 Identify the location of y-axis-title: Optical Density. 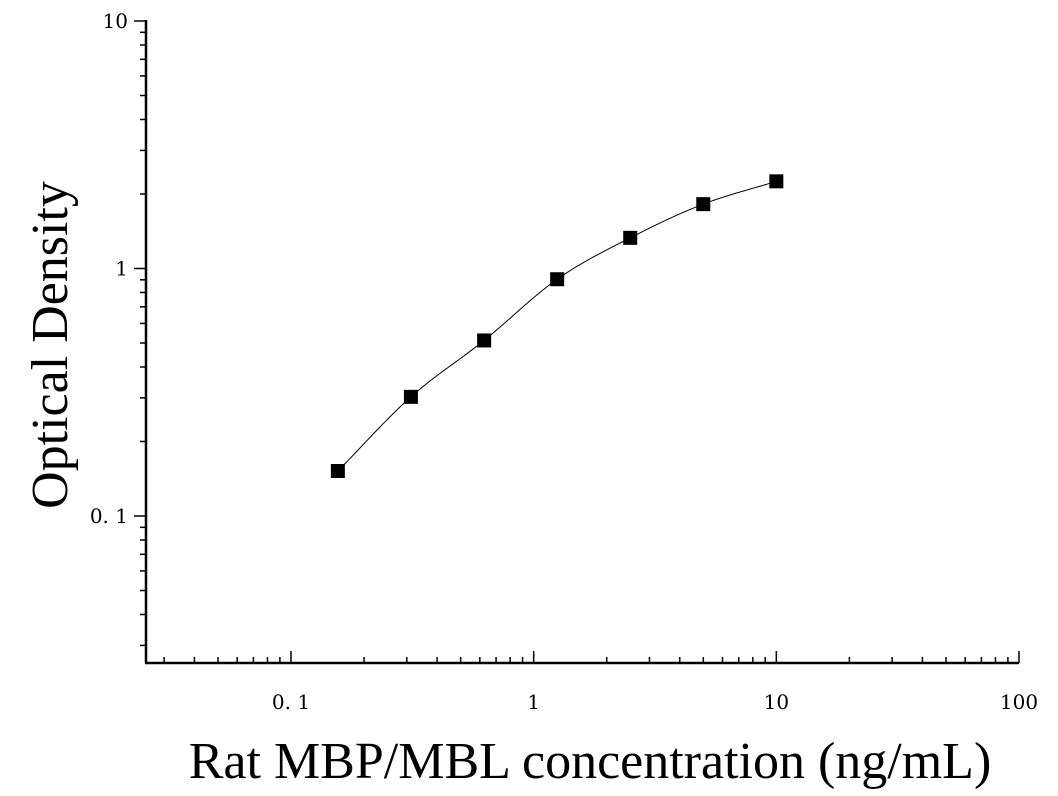
(50, 345).